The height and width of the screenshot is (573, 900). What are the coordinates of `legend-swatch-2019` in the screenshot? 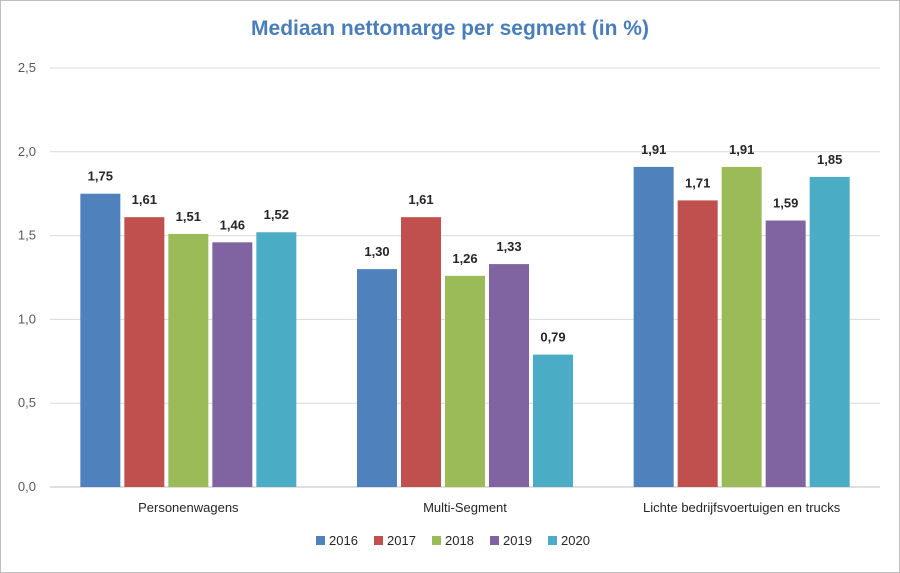 It's located at (494, 540).